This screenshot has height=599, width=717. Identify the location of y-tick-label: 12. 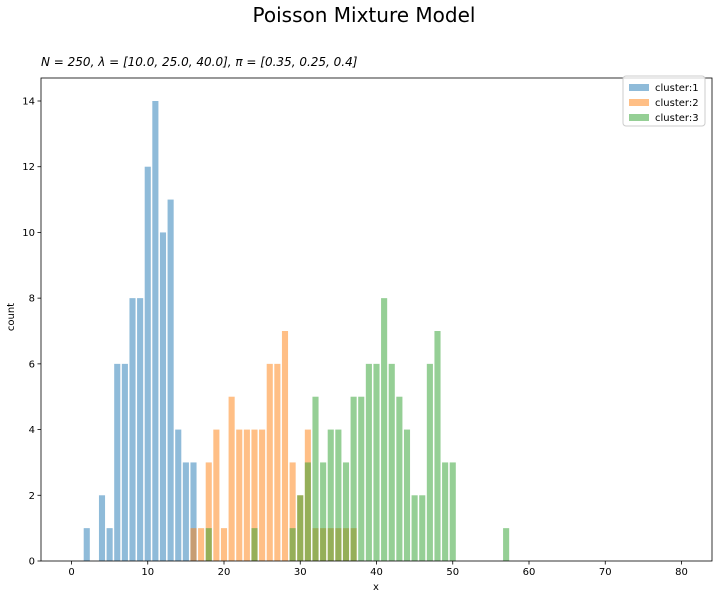
(28, 167).